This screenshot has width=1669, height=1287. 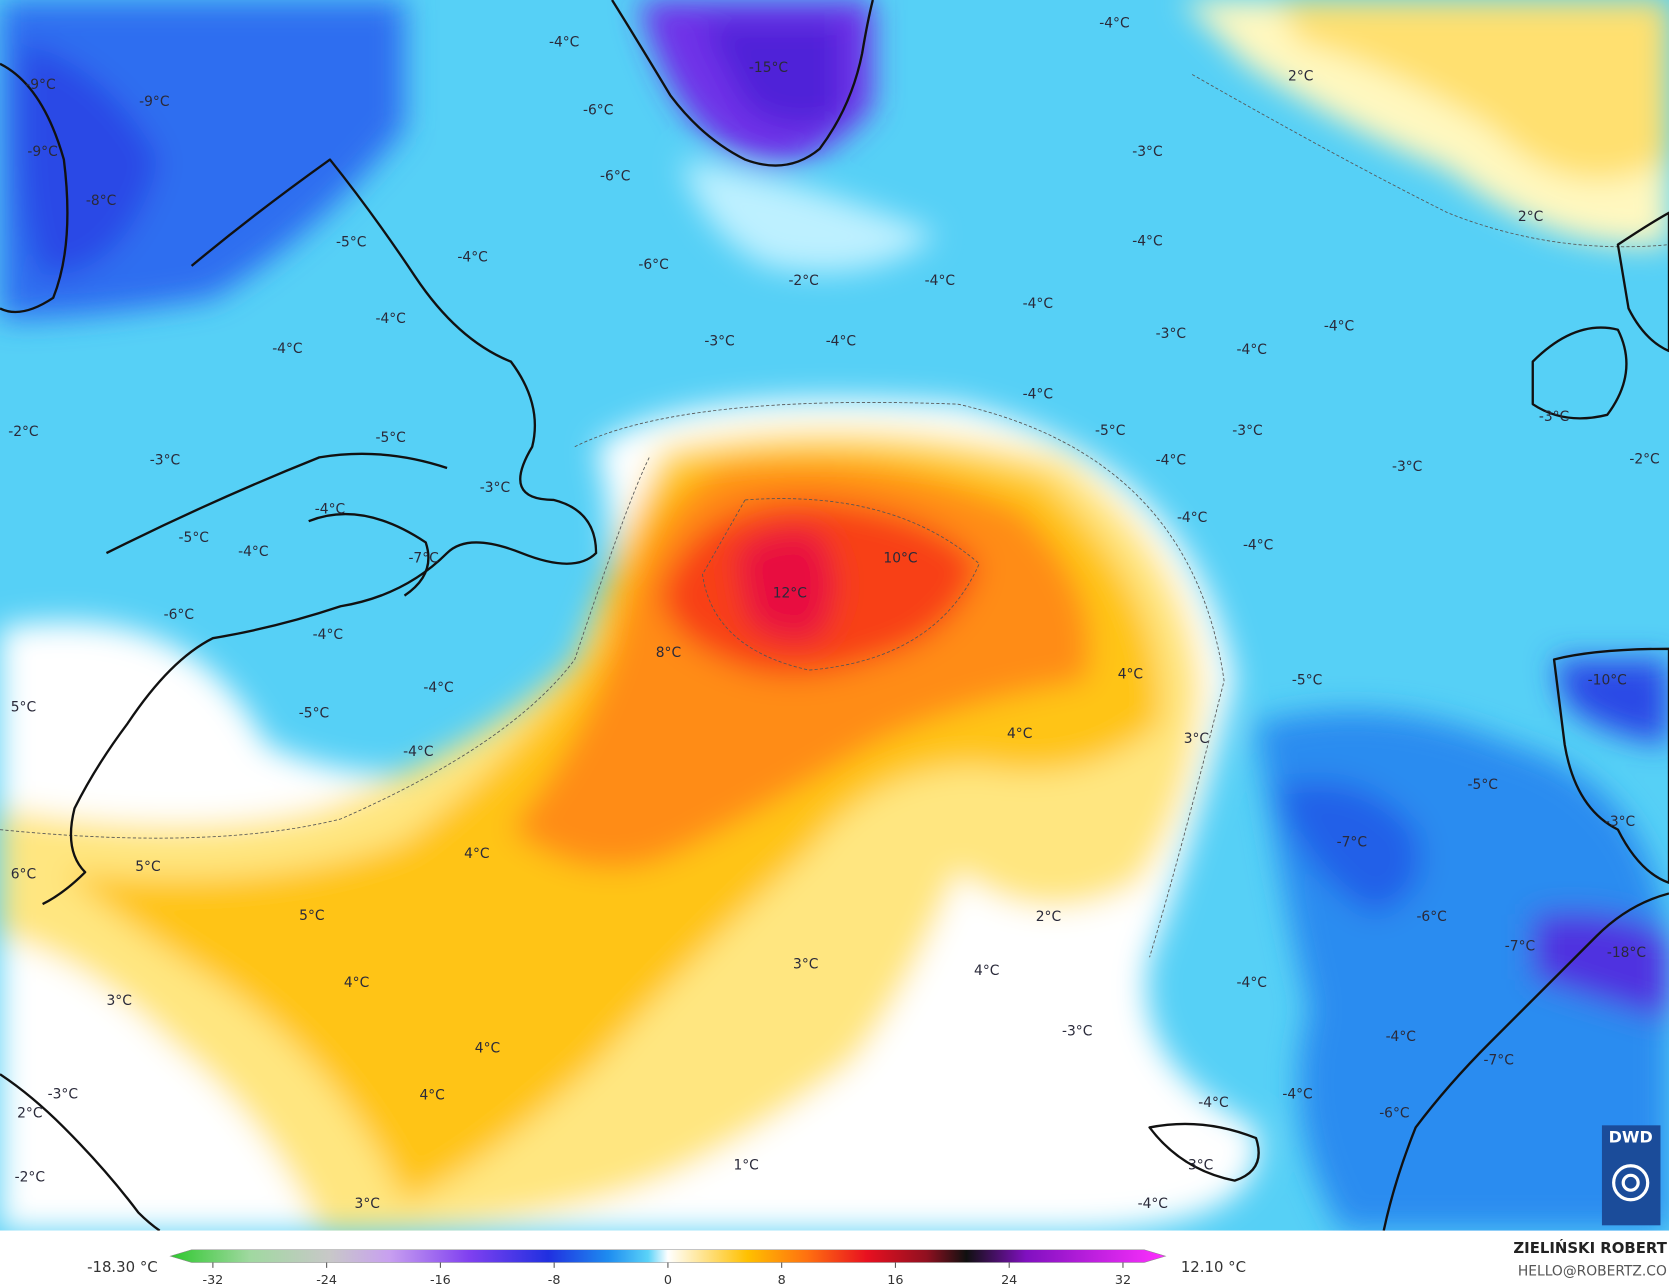 What do you see at coordinates (1123, 1280) in the screenshot?
I see `tick-label: 32` at bounding box center [1123, 1280].